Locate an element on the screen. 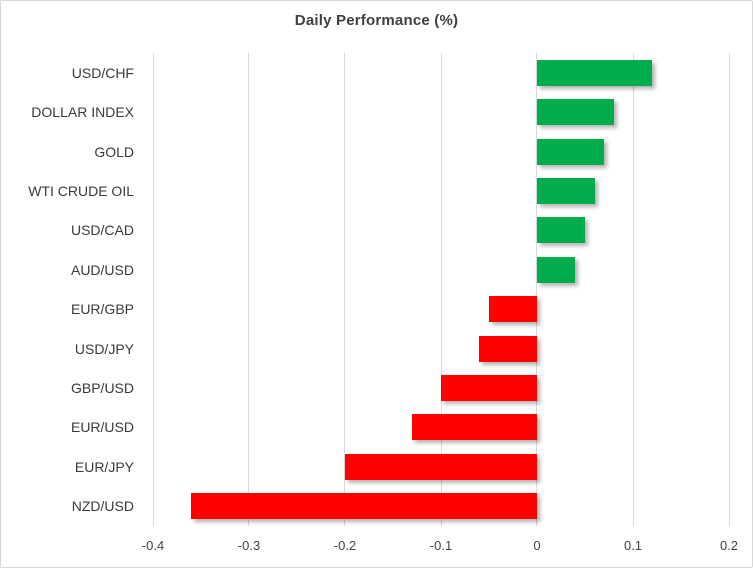 The width and height of the screenshot is (753, 568). category-label-gbp-usd: GBP/USD is located at coordinates (102, 388).